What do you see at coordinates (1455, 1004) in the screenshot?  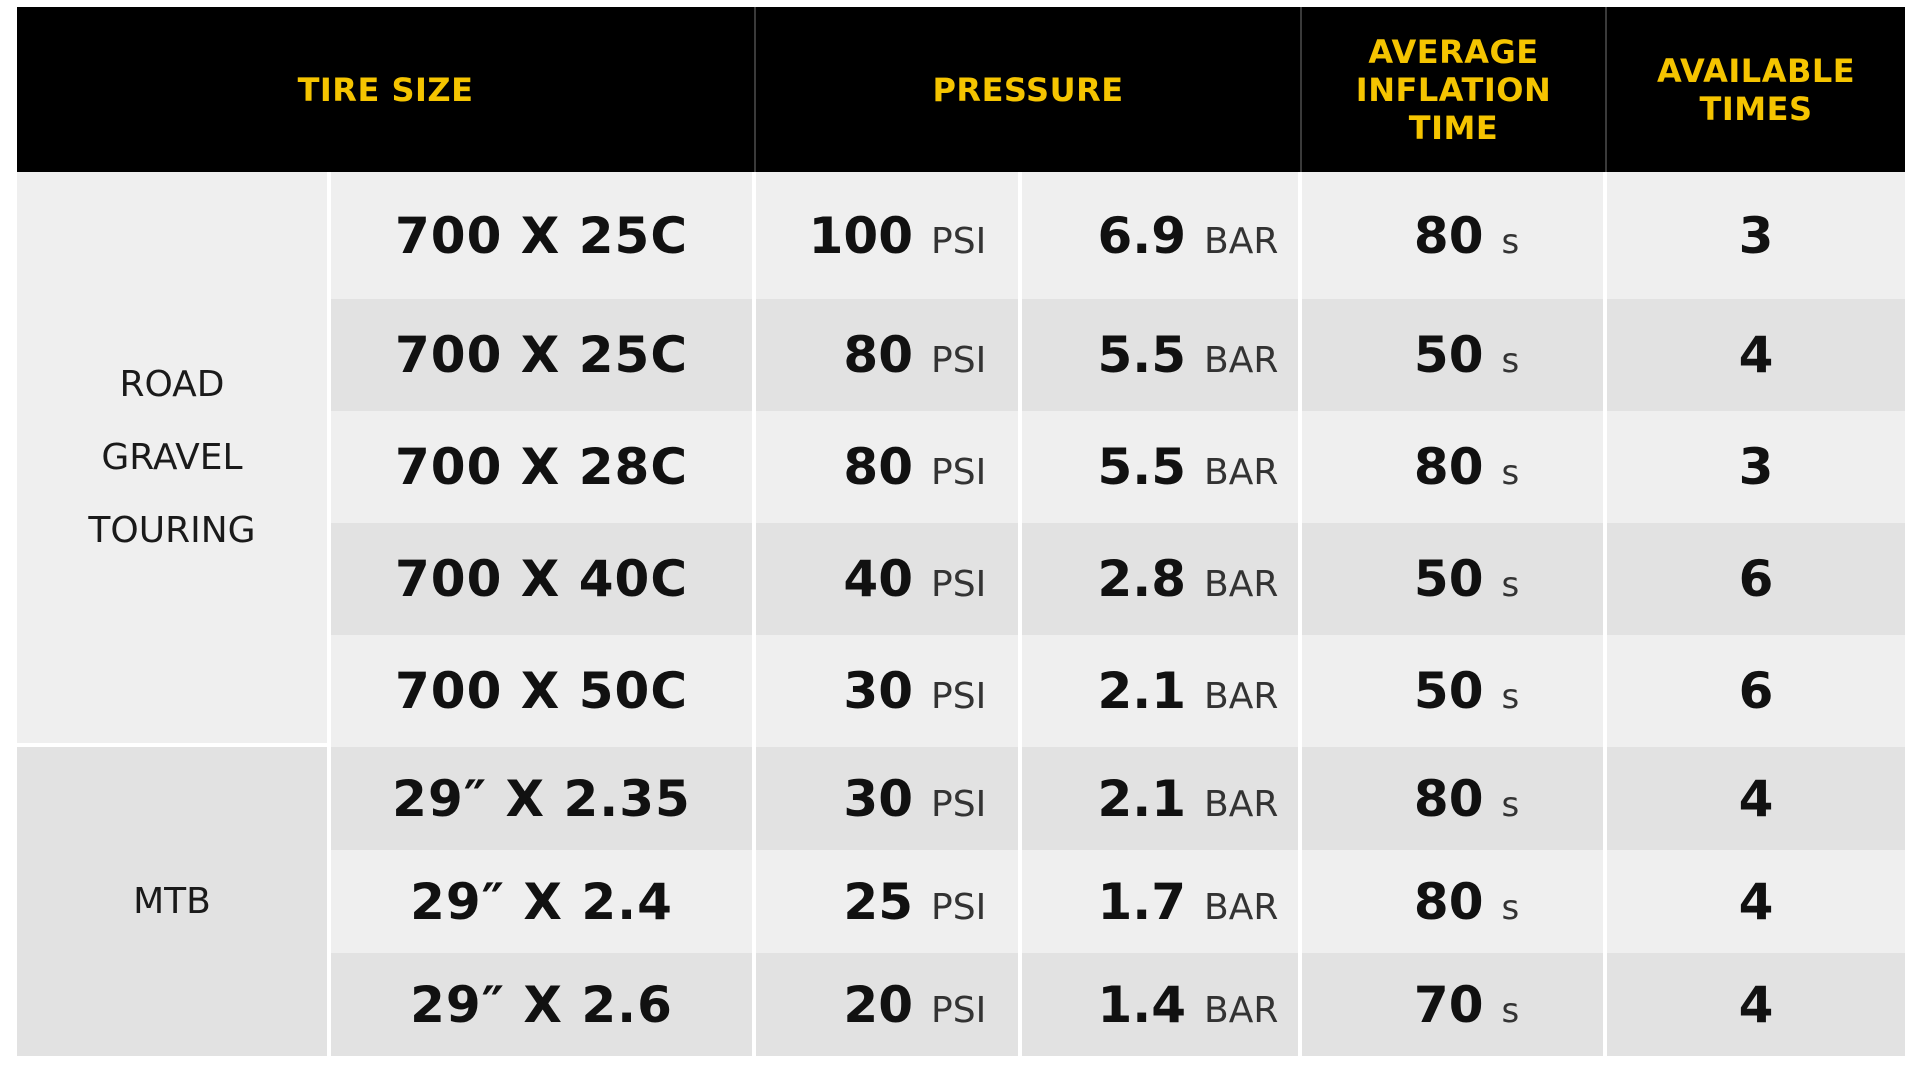 I see `inflation-time-cell: 70 s` at bounding box center [1455, 1004].